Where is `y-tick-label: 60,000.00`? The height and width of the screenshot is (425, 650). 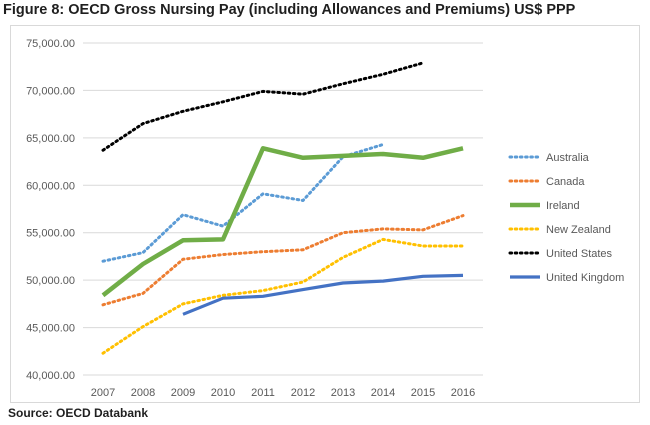 y-tick-label: 60,000.00 is located at coordinates (50, 186).